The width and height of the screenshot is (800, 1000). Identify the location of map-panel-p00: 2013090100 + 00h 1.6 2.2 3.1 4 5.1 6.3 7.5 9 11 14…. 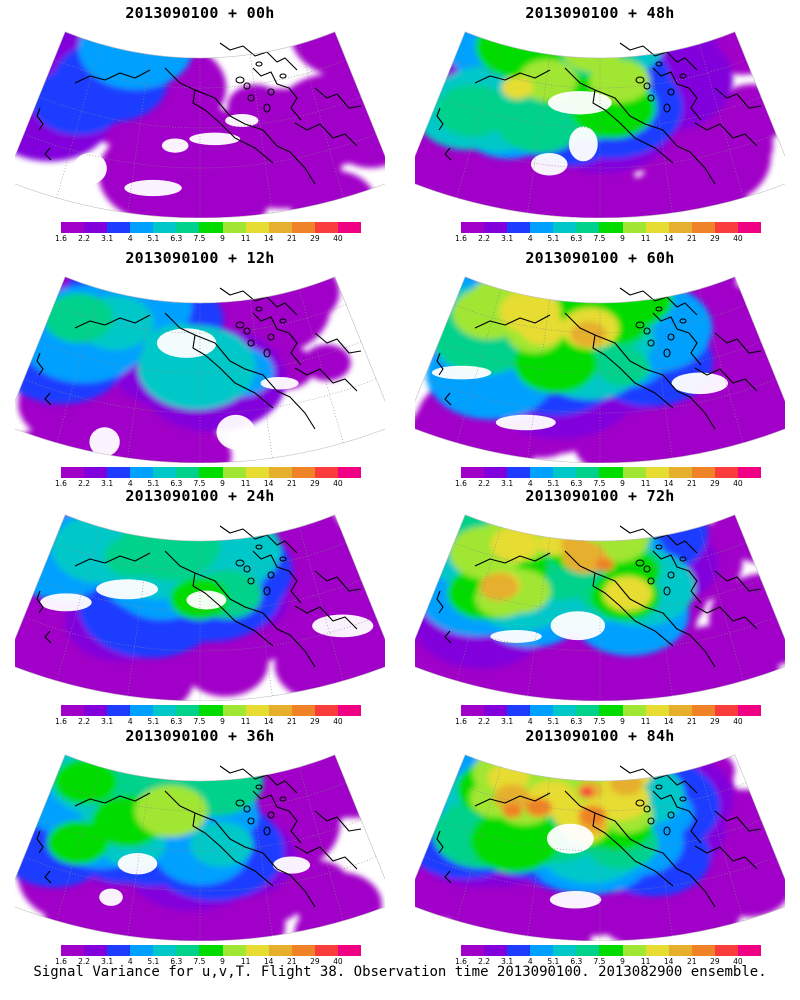
(200, 122).